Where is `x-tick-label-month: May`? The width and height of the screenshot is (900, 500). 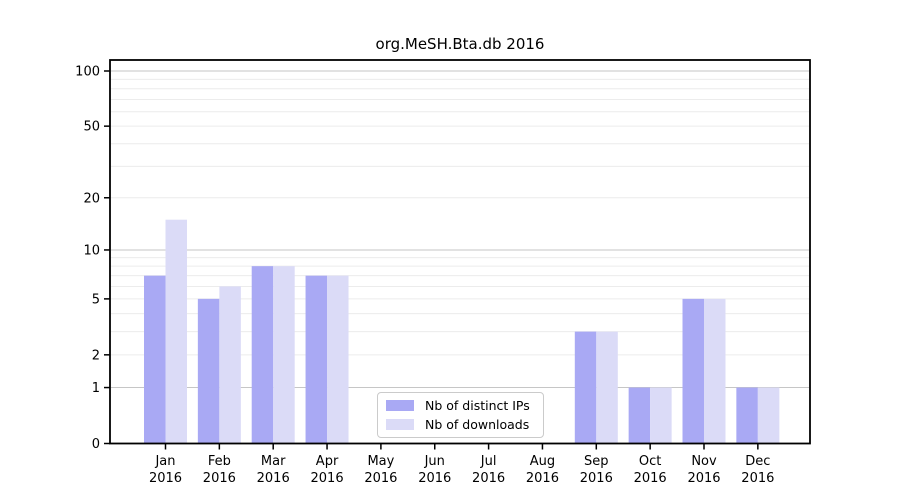 x-tick-label-month: May is located at coordinates (380, 461).